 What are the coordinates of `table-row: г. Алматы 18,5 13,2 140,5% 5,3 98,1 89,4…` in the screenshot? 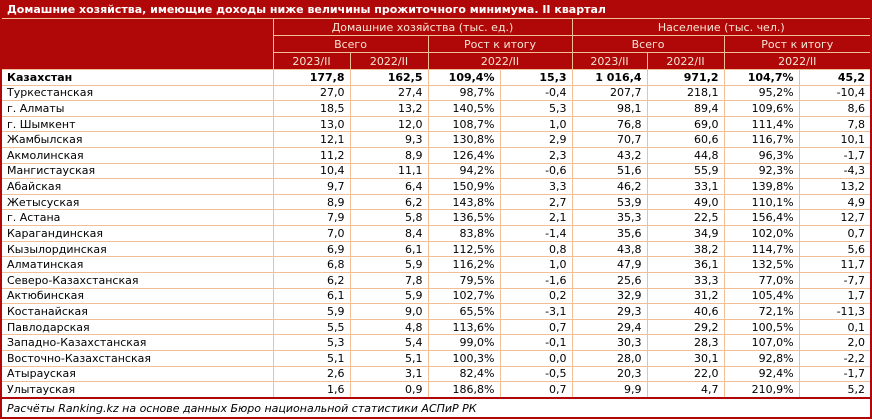 It's located at (436, 108).